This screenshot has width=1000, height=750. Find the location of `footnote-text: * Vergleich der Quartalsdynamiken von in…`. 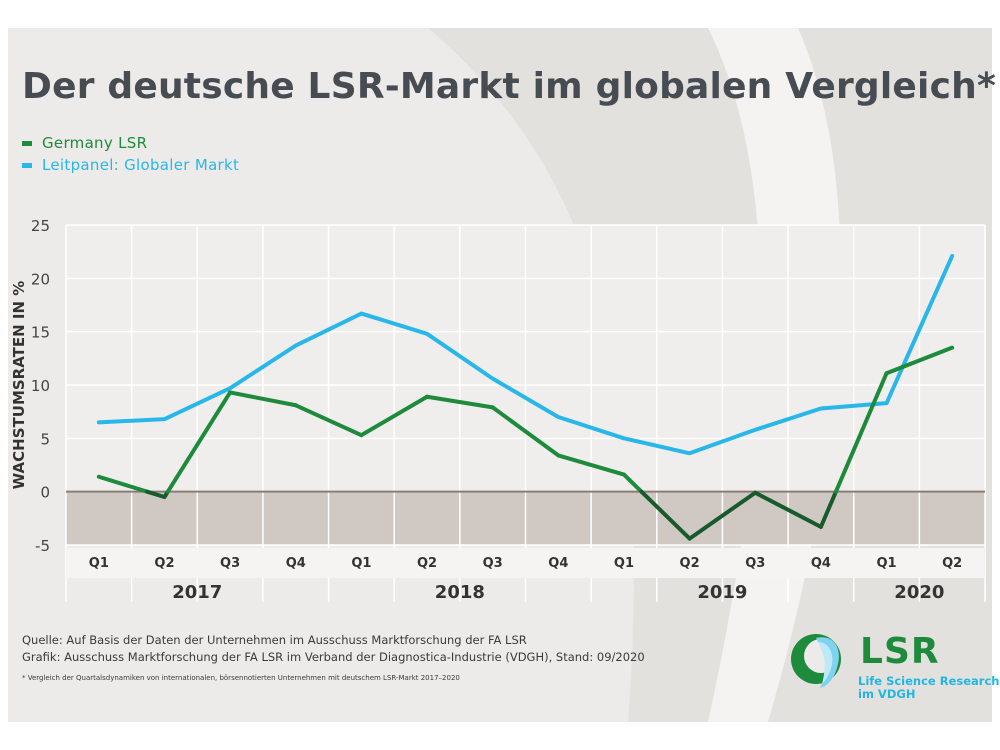

footnote-text: * Vergleich der Quartalsdynamiken von in… is located at coordinates (241, 678).